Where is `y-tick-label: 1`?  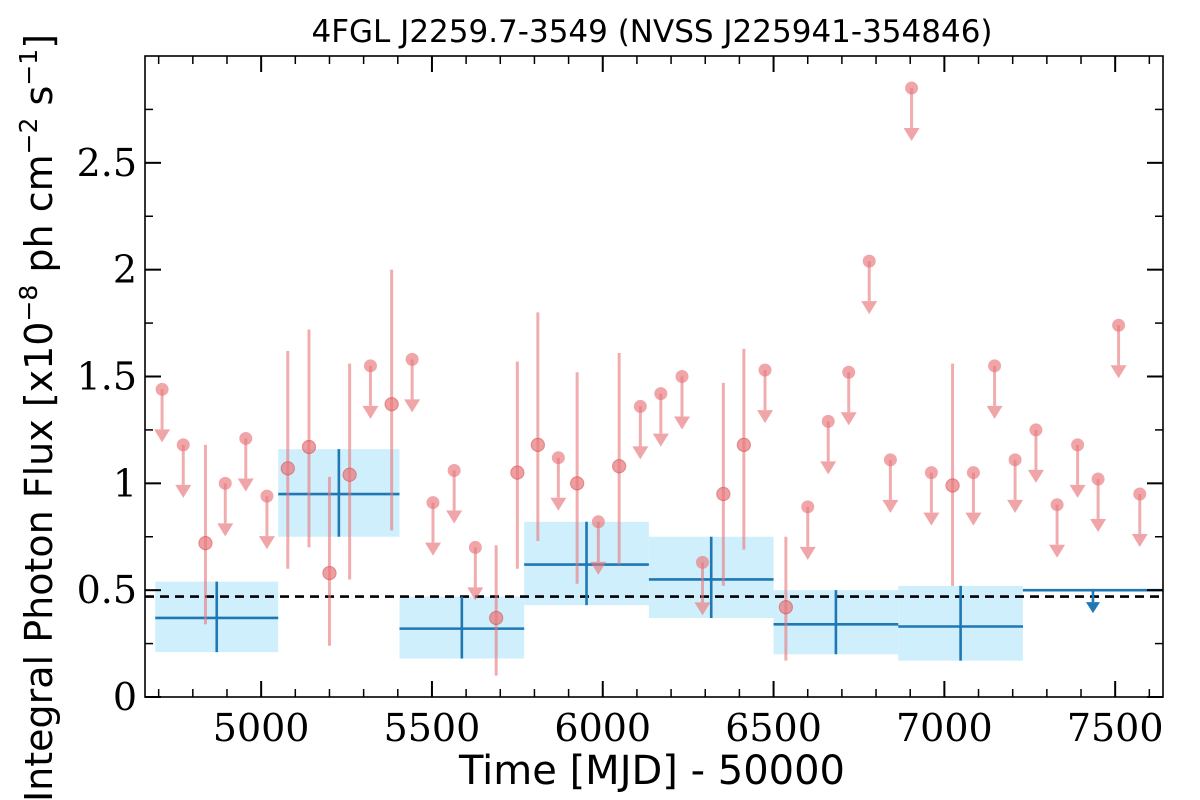
y-tick-label: 1 is located at coordinates (125, 483).